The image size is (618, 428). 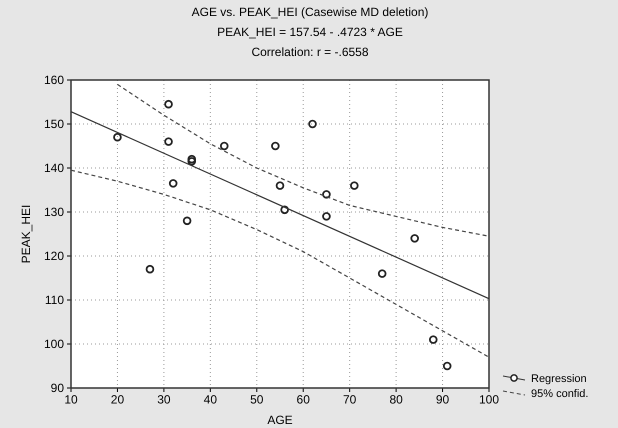 What do you see at coordinates (349, 399) in the screenshot?
I see `x-tick-label: 70` at bounding box center [349, 399].